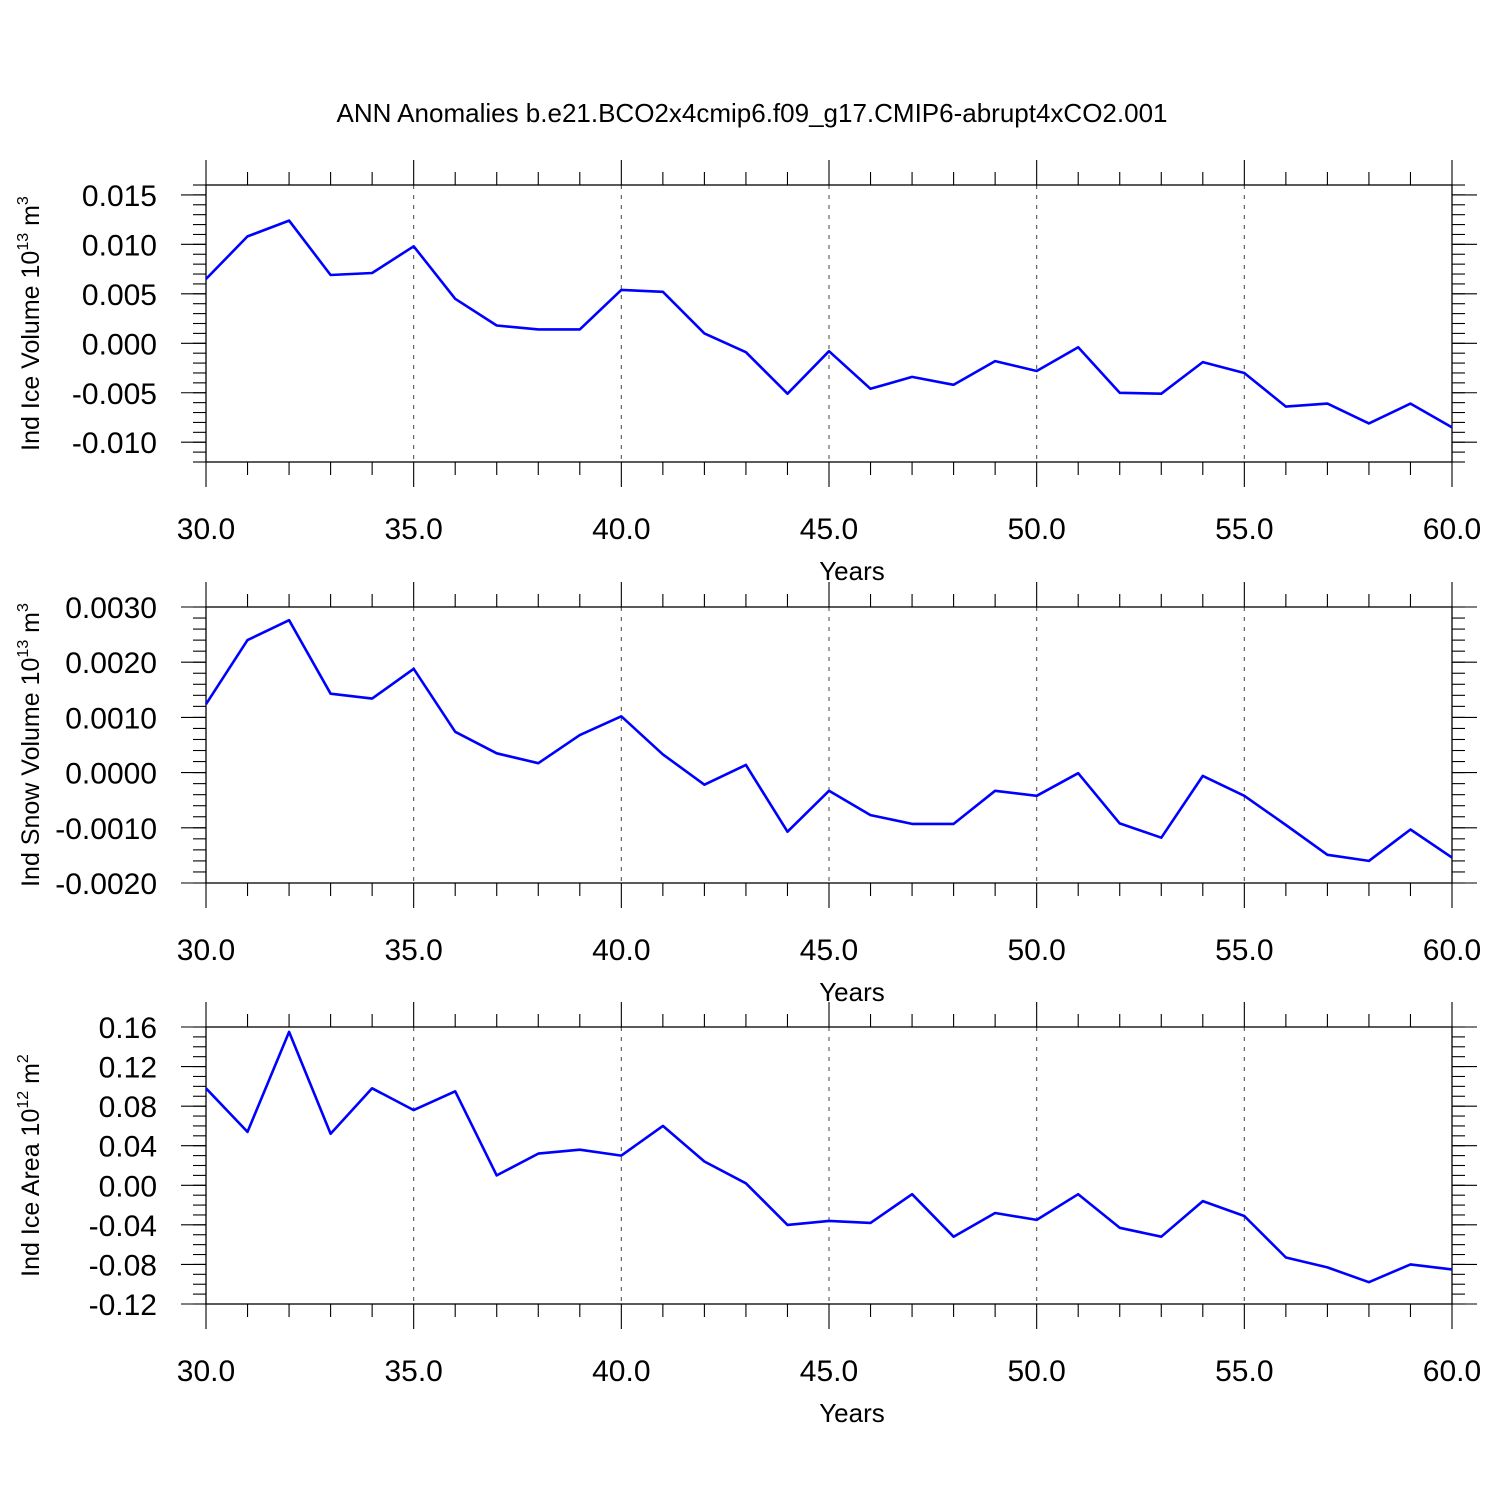 The width and height of the screenshot is (1500, 1500). I want to click on y-tick-label: -0.0010, so click(106, 829).